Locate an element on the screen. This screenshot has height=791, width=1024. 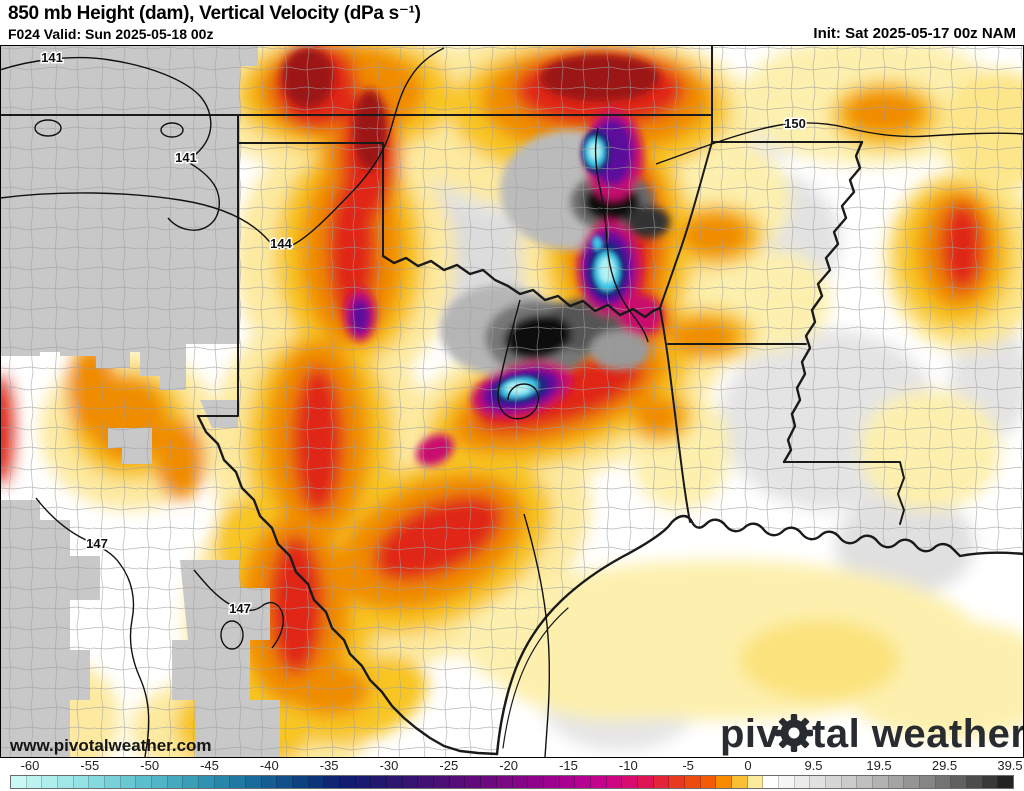
valid-time-label: F024 Valid: Sun 2025-05-18 00z is located at coordinates (111, 34).